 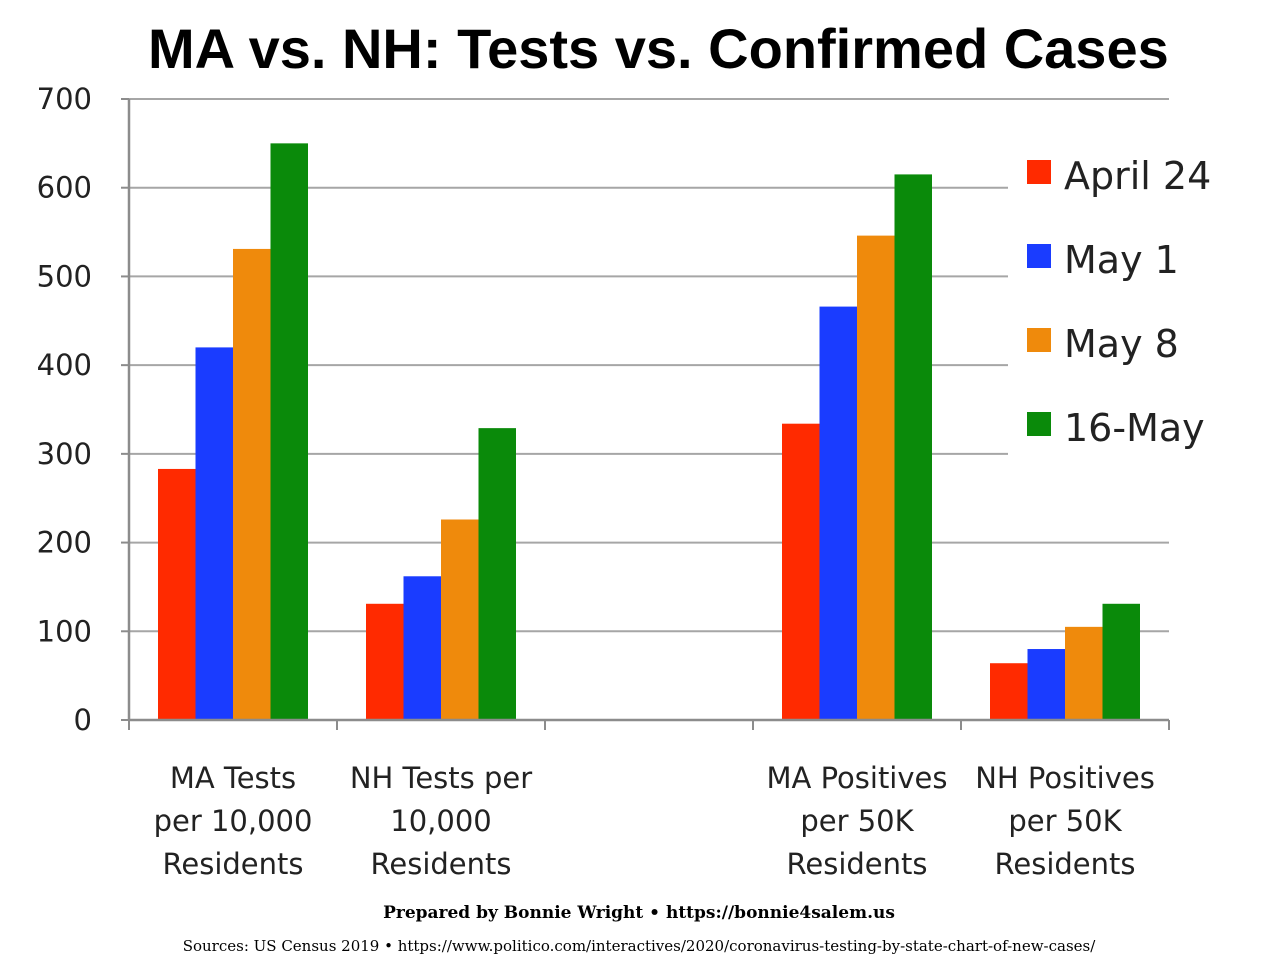 I want to click on x-tick-label: NH Tests per, so click(x=441, y=778).